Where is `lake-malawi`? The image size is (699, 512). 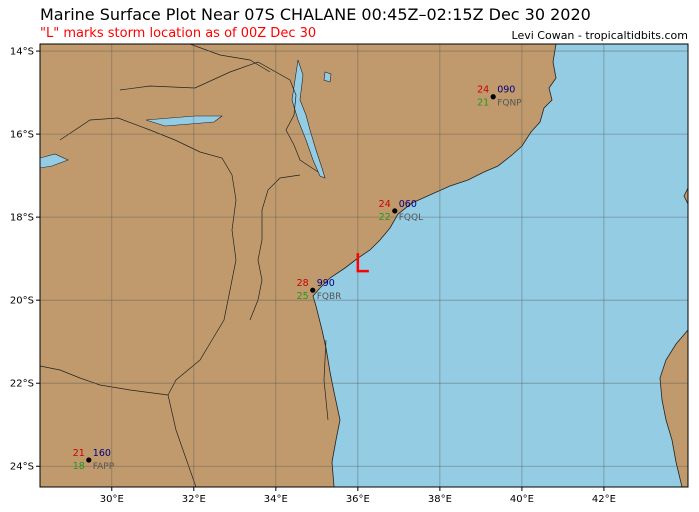
lake-malawi is located at coordinates (308, 119).